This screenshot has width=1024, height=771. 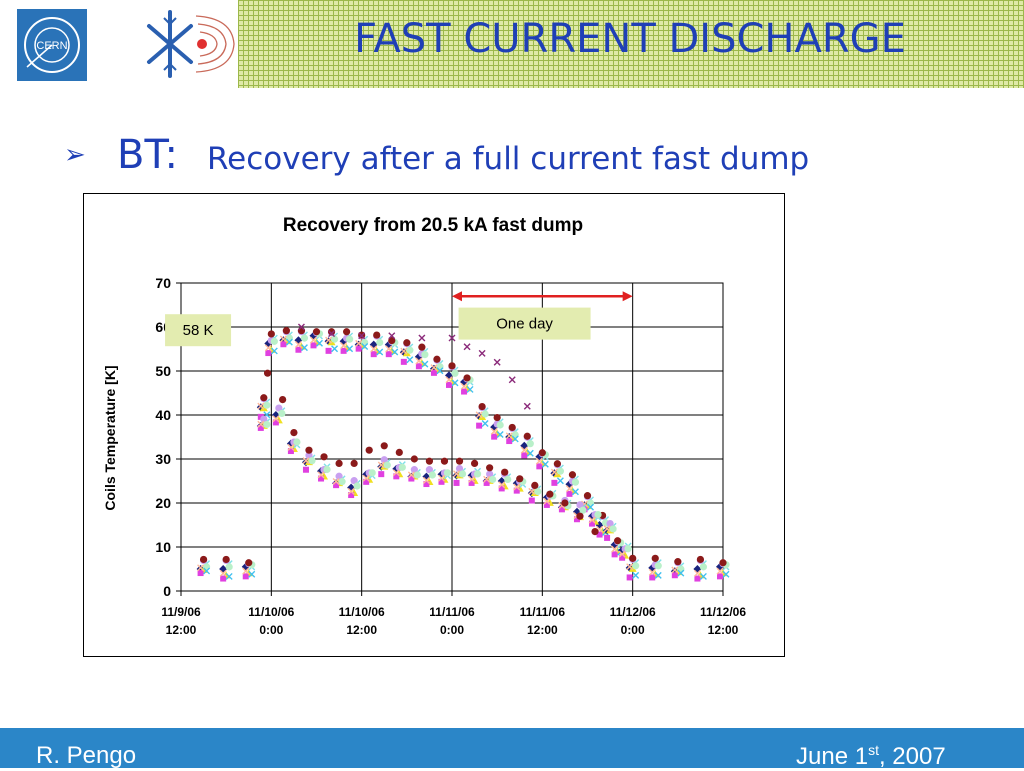 I want to click on y-tick-label: 40, so click(x=163, y=415).